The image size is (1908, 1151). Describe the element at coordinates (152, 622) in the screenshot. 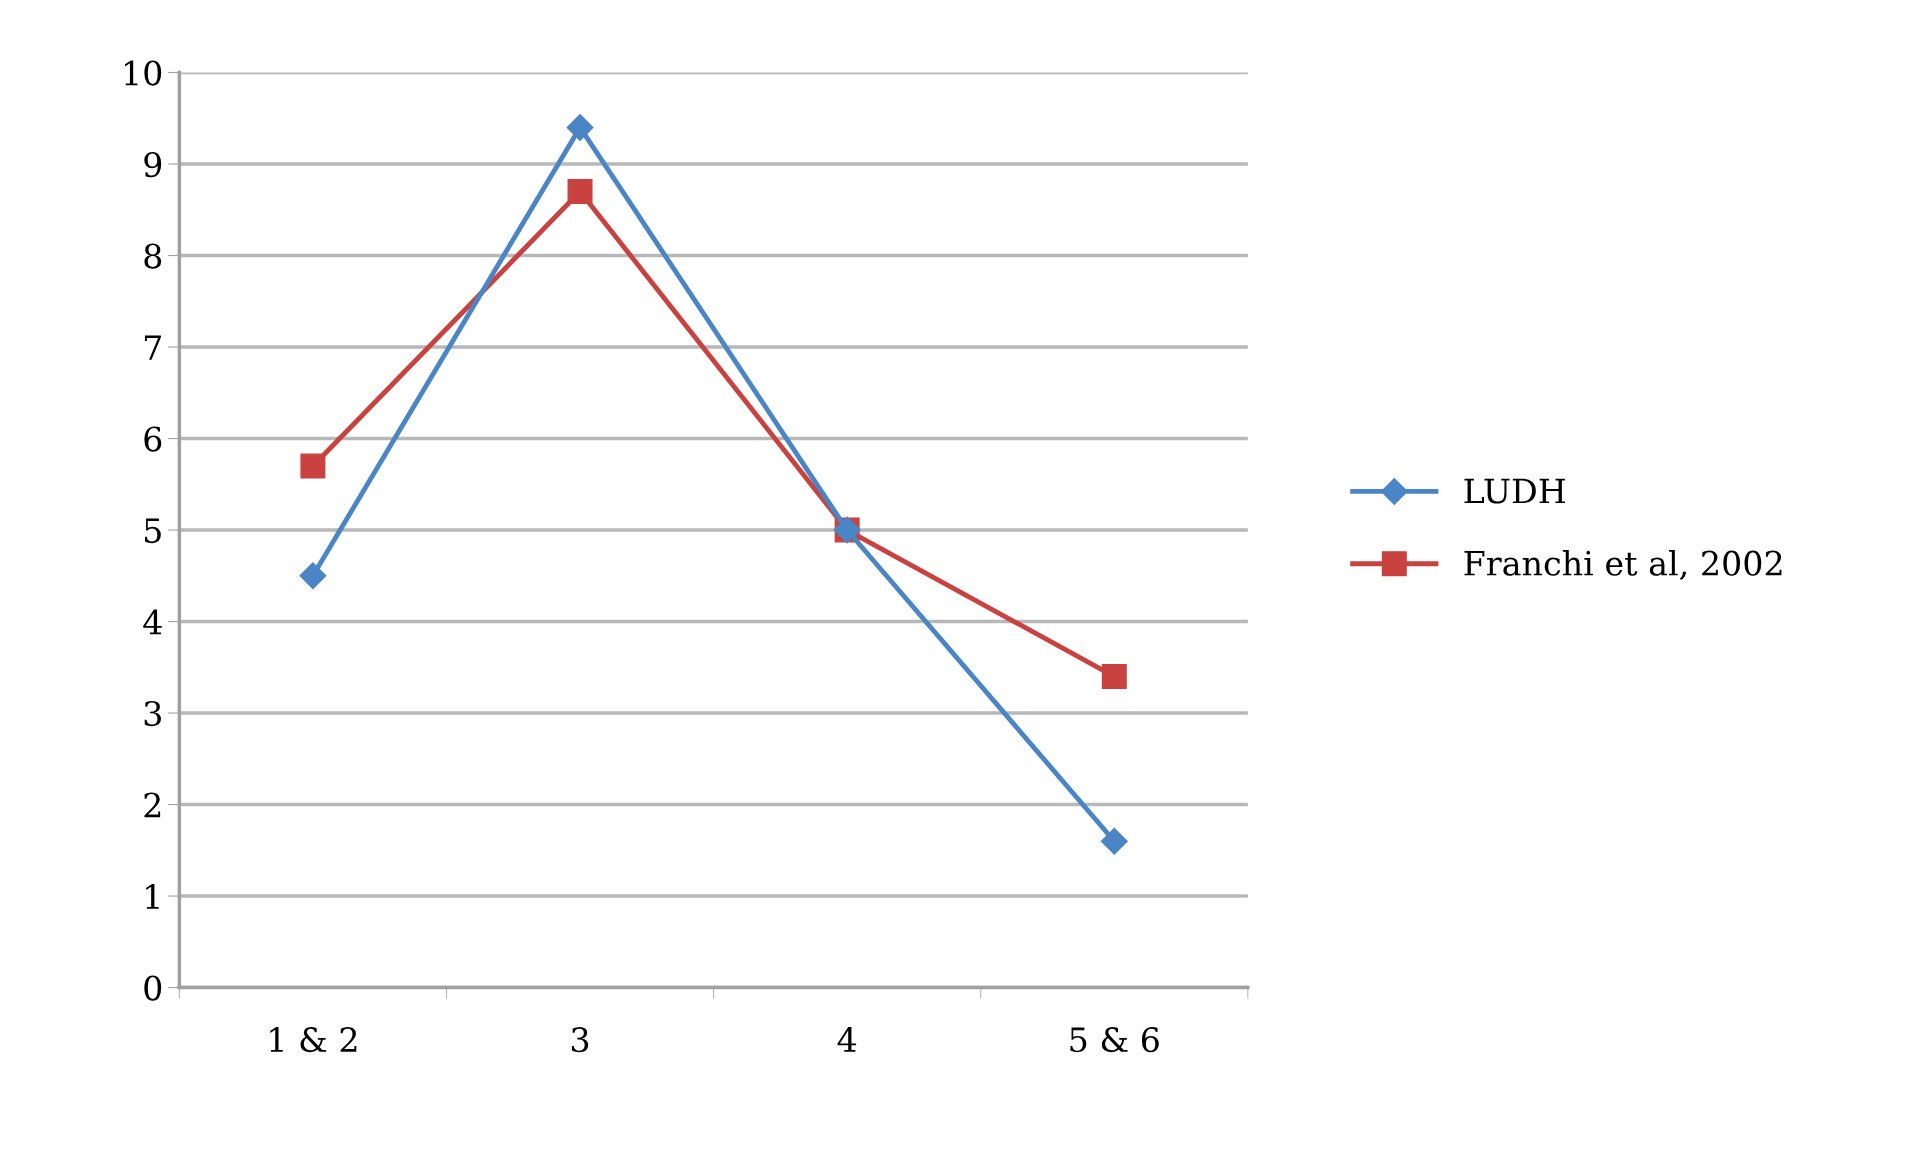

I see `y-tick-label: 4` at that location.